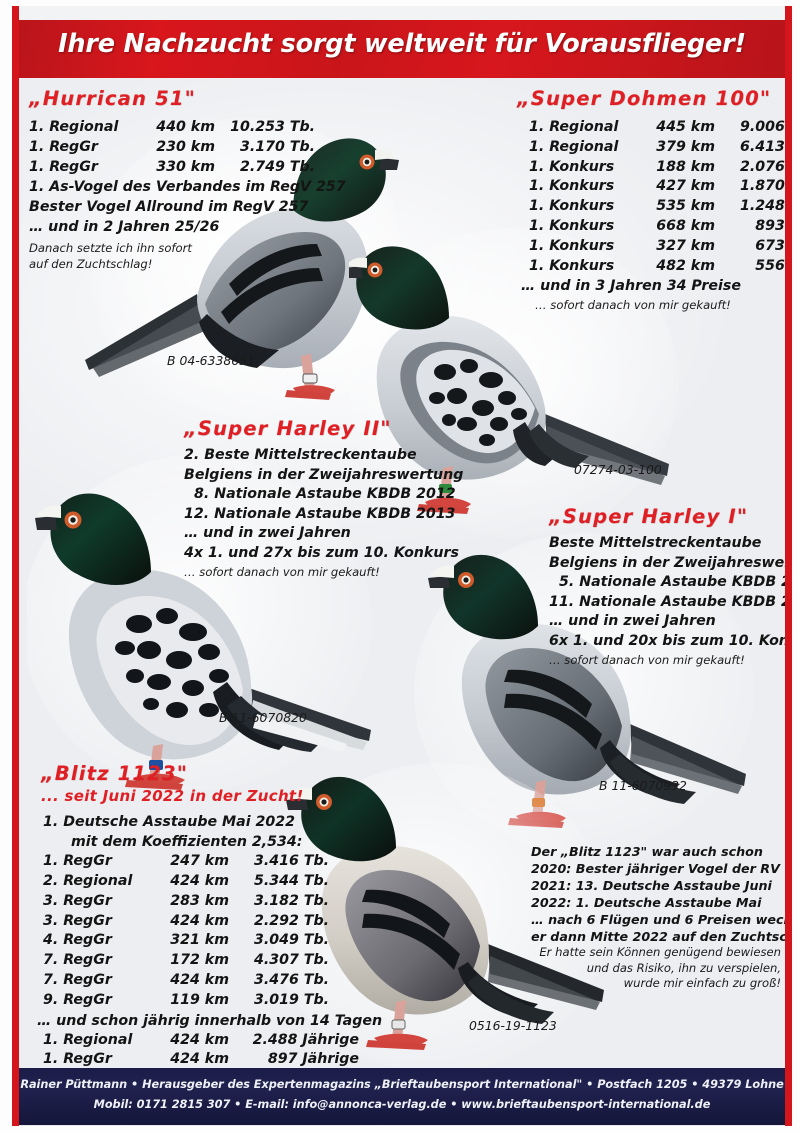  Describe the element at coordinates (655, 868) in the screenshot. I see `story-line: 2020: Bester jähriger Vogel der RV` at that location.